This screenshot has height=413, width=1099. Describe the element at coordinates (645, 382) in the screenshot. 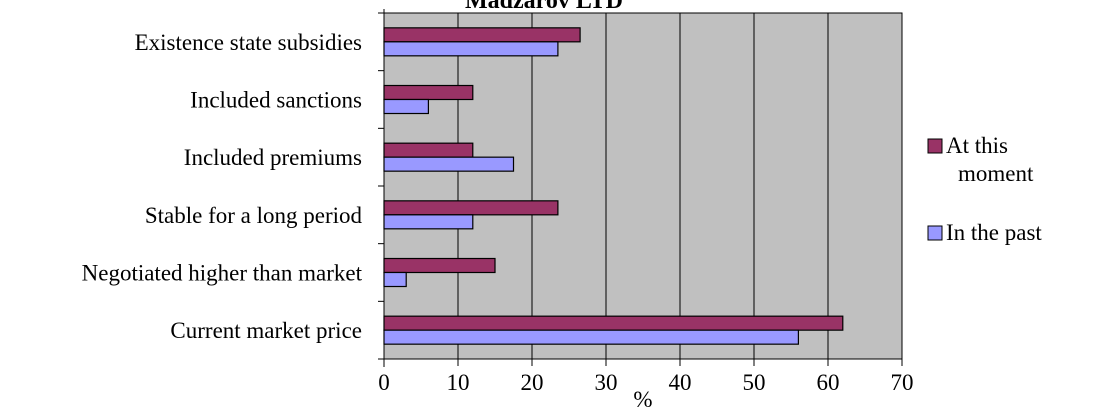

I see `x-tick-labels: 0 10 20 30 40 50 60 70` at that location.